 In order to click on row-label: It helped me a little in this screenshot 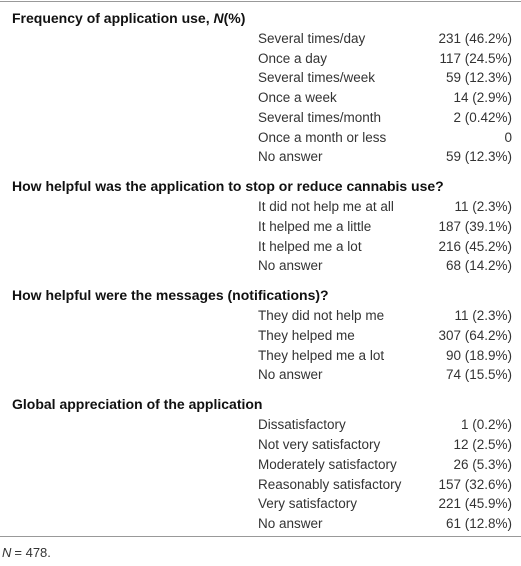, I will do `click(315, 226)`.